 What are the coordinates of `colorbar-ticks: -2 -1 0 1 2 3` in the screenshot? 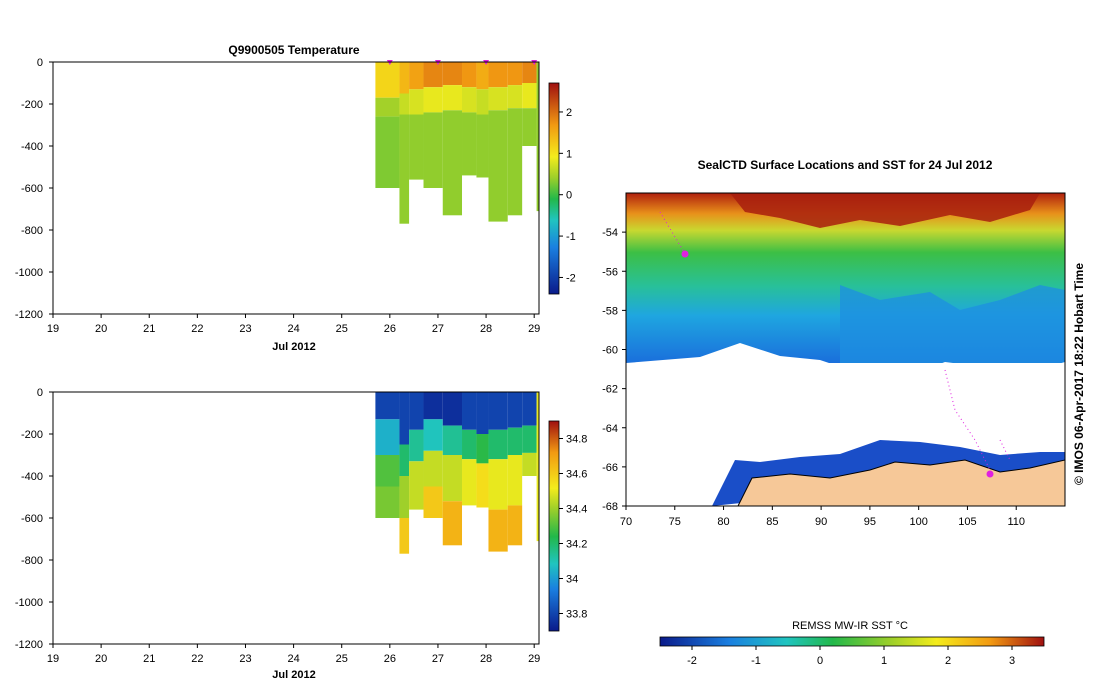 It's located at (851, 656).